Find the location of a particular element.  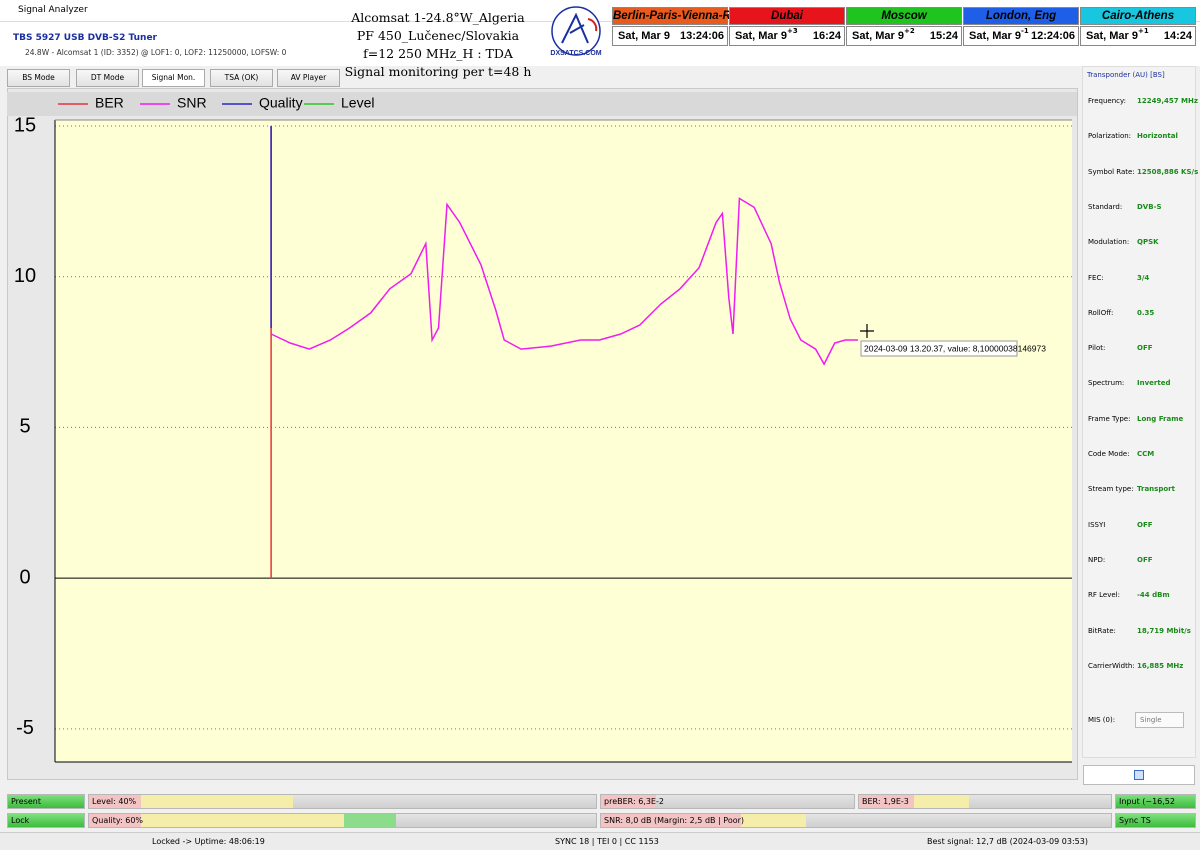

ber-text: BER: 1,9E-3 is located at coordinates (885, 801).